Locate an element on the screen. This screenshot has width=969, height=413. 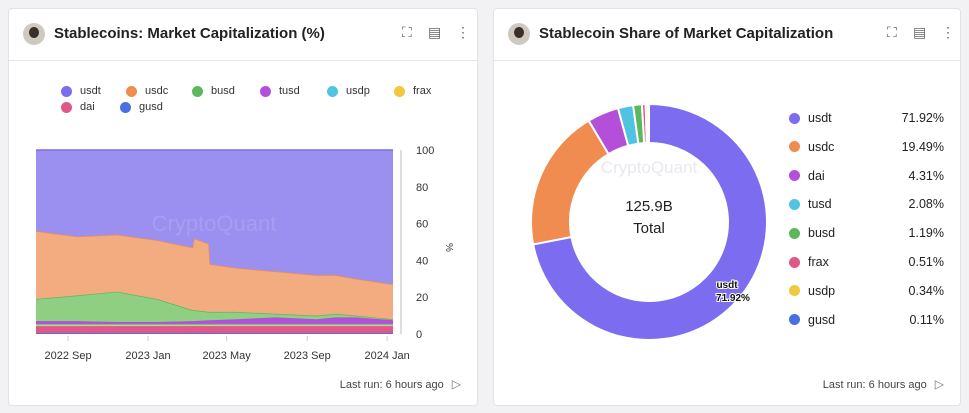
area-usdt is located at coordinates (214, 217).